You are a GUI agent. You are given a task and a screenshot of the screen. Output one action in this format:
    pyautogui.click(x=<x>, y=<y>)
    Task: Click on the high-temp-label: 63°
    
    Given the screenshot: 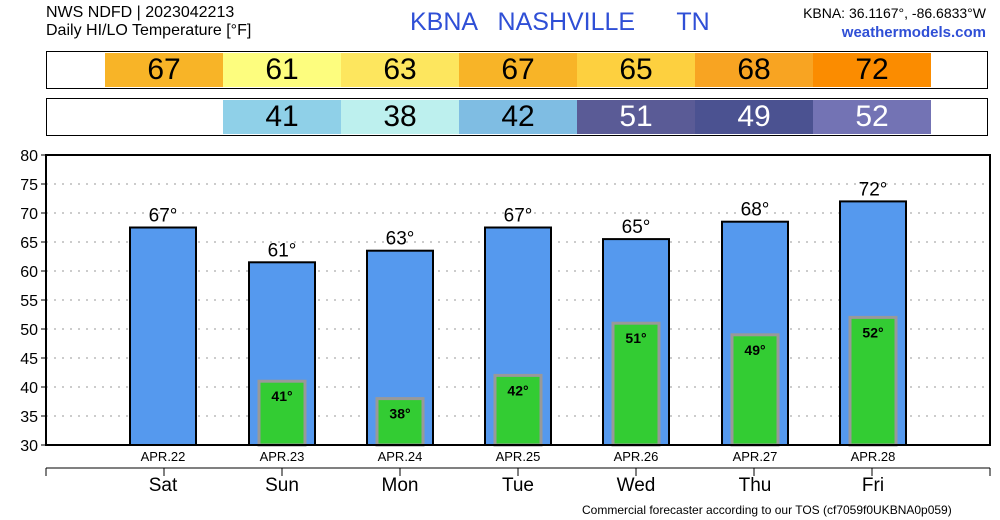 What is the action you would take?
    pyautogui.click(x=400, y=239)
    